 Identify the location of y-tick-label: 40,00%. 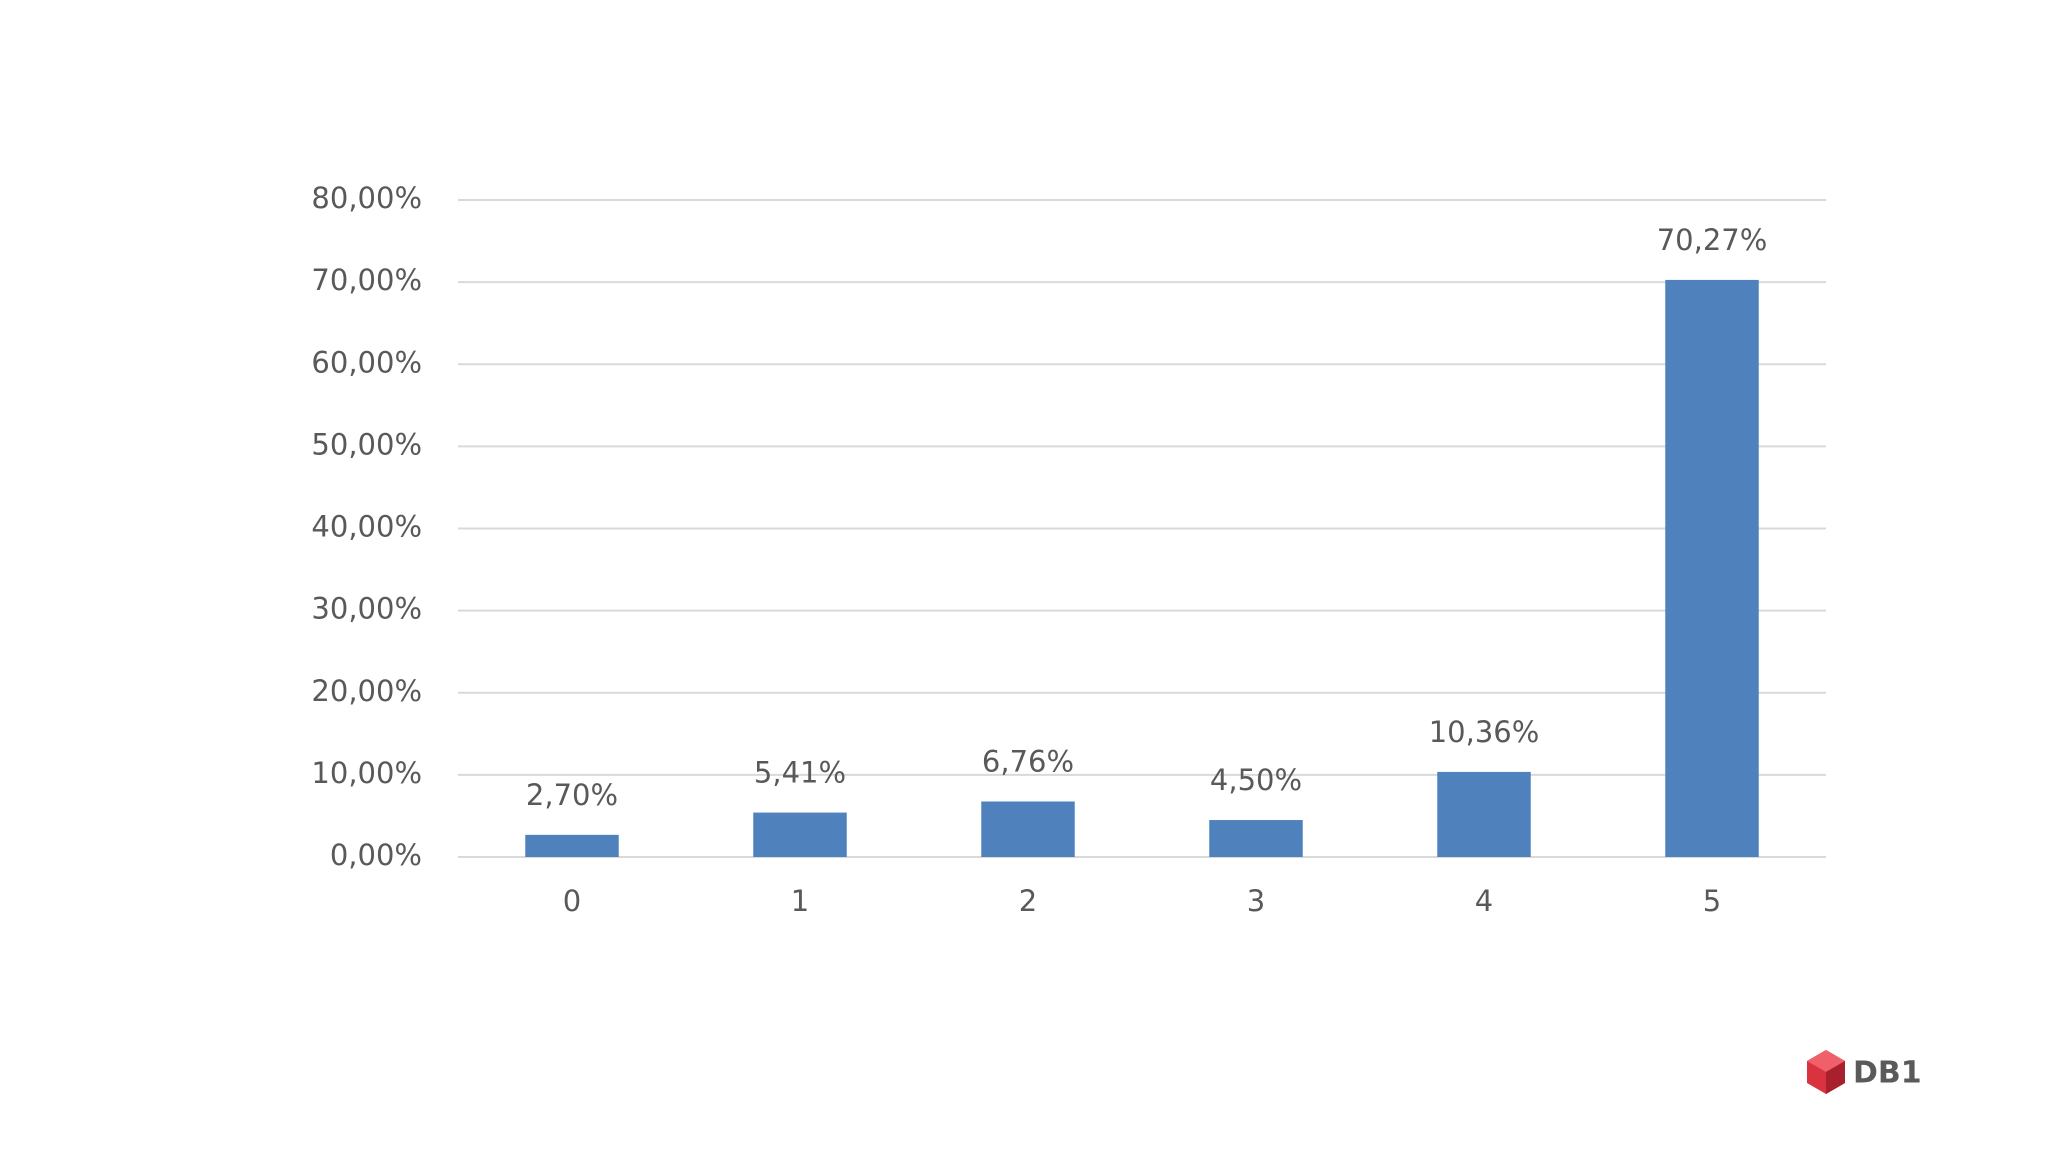
(366, 527).